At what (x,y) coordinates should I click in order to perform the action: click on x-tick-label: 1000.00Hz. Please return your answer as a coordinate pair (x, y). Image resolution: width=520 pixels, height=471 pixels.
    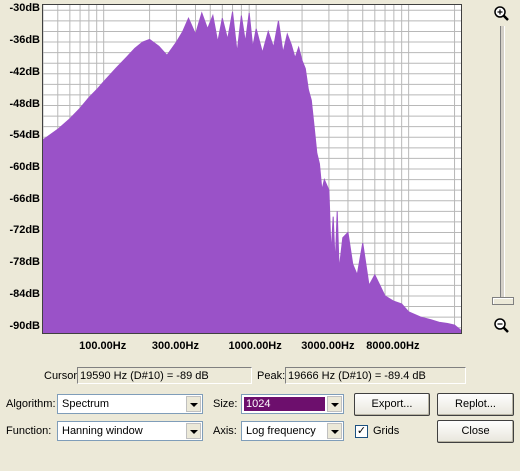
    Looking at the image, I should click on (255, 346).